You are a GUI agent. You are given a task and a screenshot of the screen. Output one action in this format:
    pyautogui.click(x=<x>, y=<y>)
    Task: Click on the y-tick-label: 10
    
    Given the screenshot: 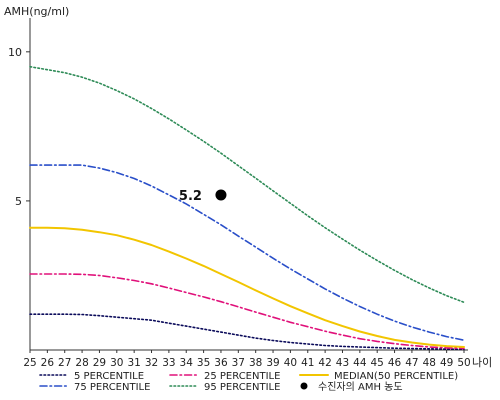 What is the action you would take?
    pyautogui.click(x=15, y=52)
    